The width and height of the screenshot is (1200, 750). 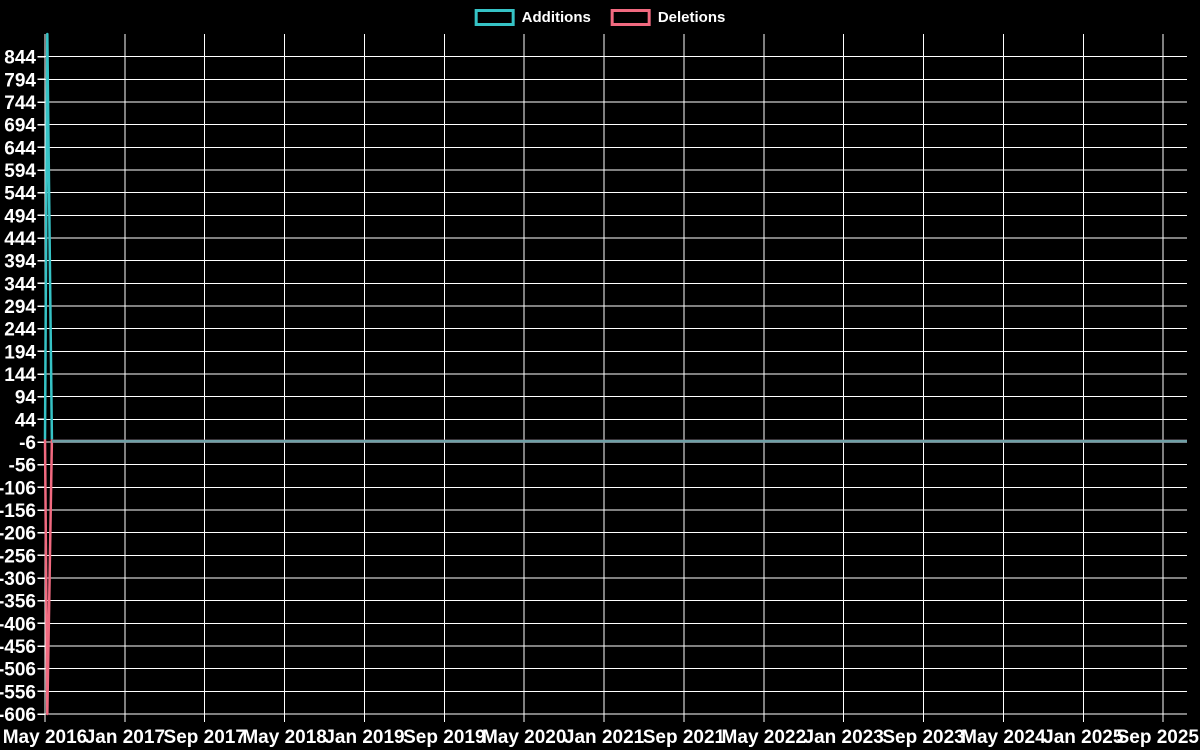 I want to click on additions-color-swatch, so click(x=494, y=17).